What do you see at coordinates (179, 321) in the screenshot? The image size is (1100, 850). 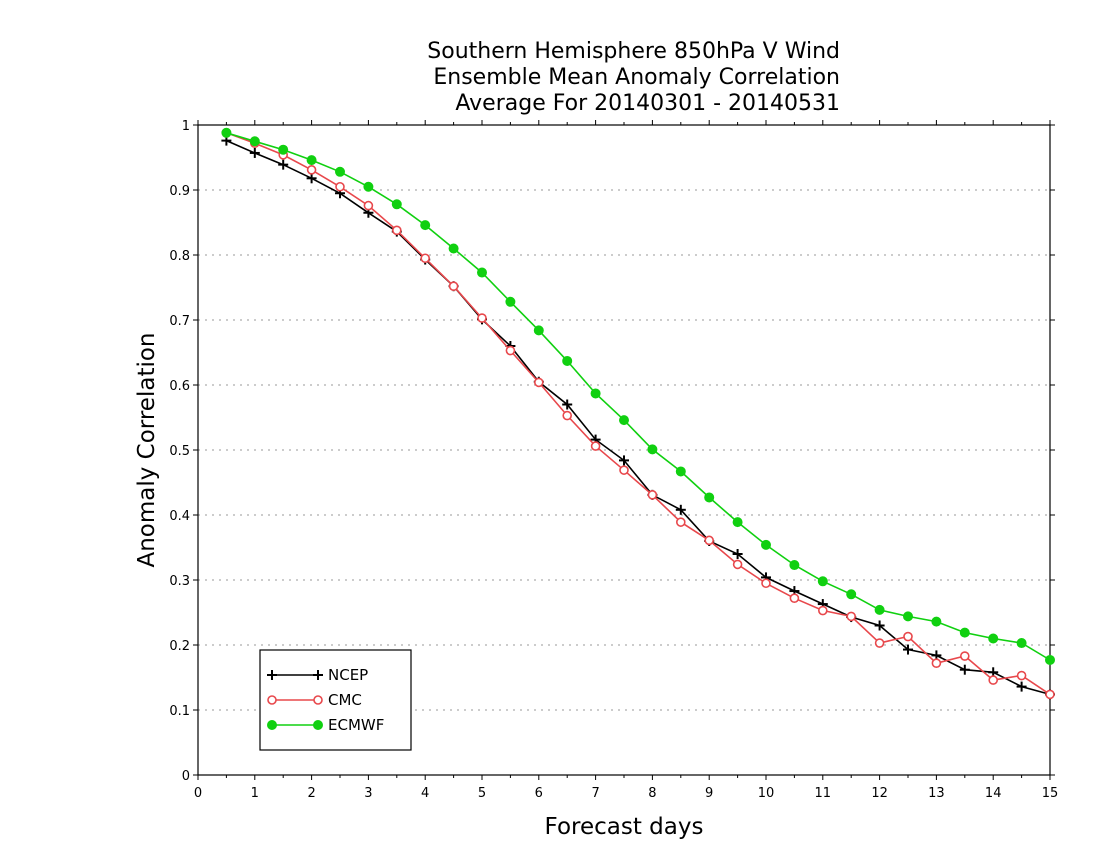 I see `y-tick-label: 0.7` at bounding box center [179, 321].